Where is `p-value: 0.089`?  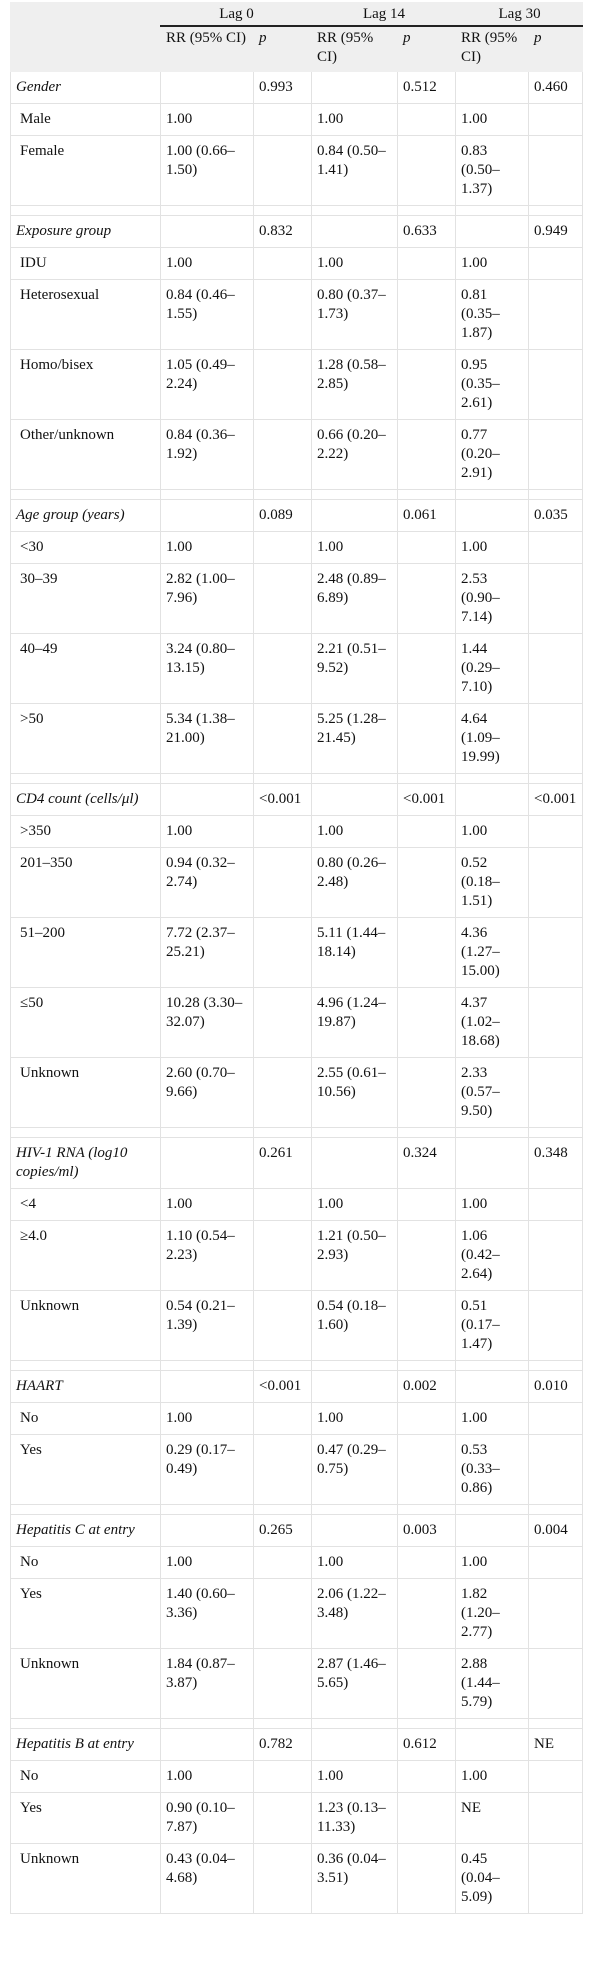 p-value: 0.089 is located at coordinates (282, 515).